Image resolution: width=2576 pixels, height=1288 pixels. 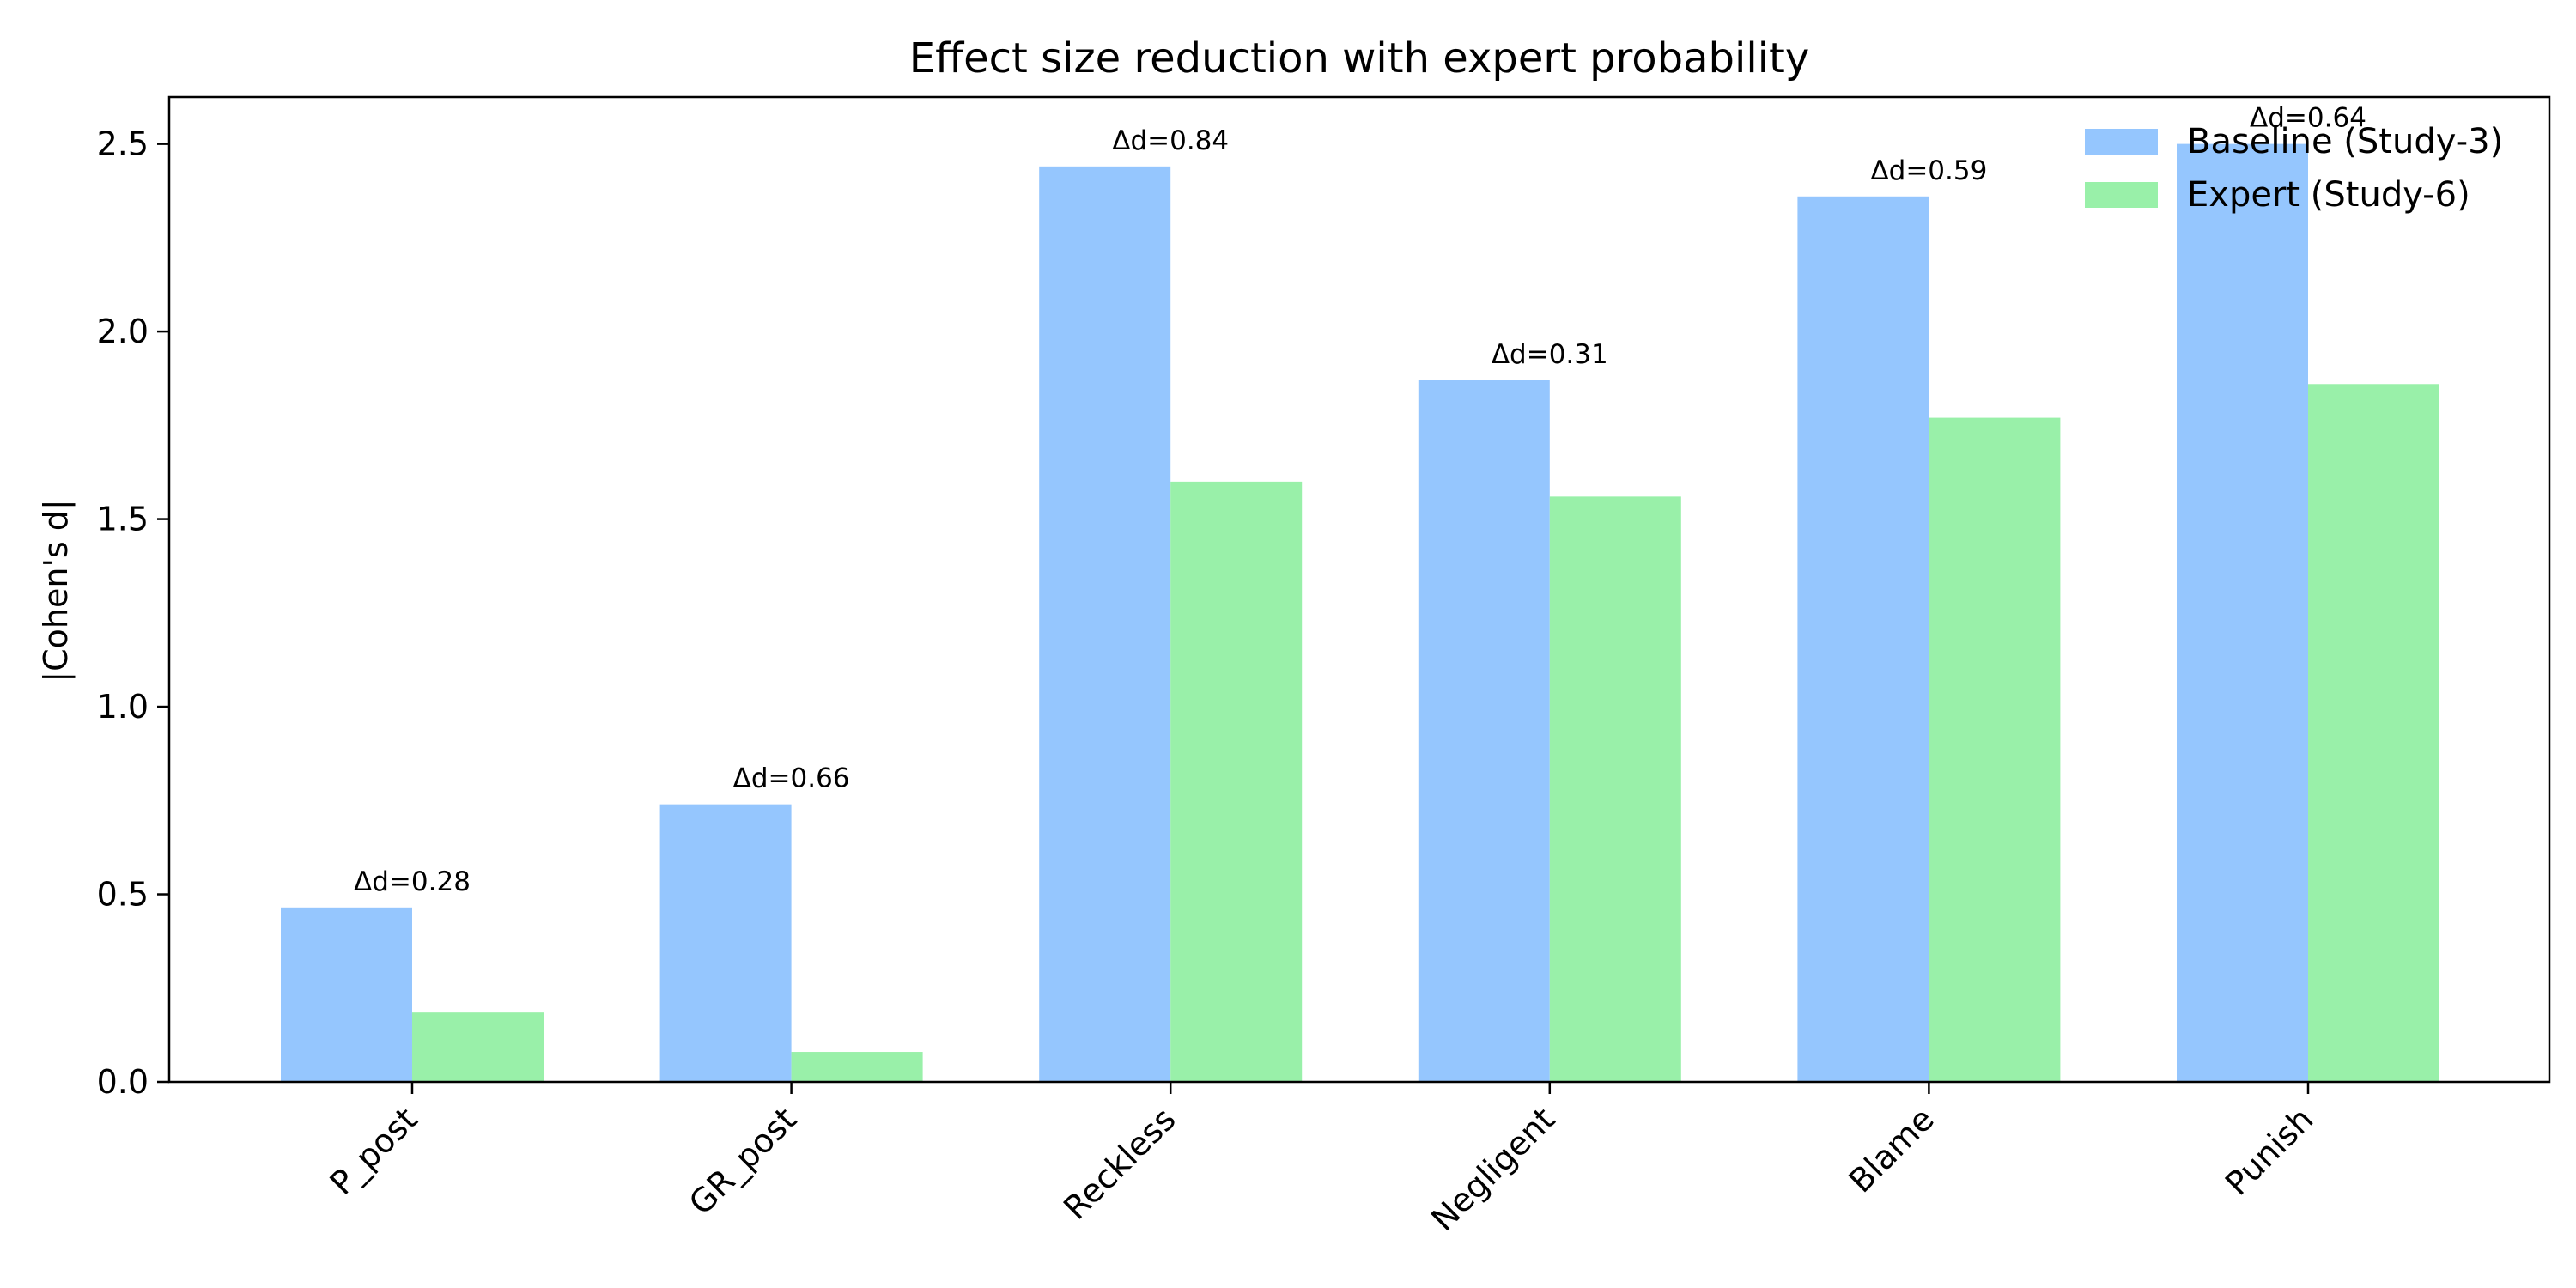 What do you see at coordinates (412, 881) in the screenshot?
I see `delta-annotation: Δd=0.28` at bounding box center [412, 881].